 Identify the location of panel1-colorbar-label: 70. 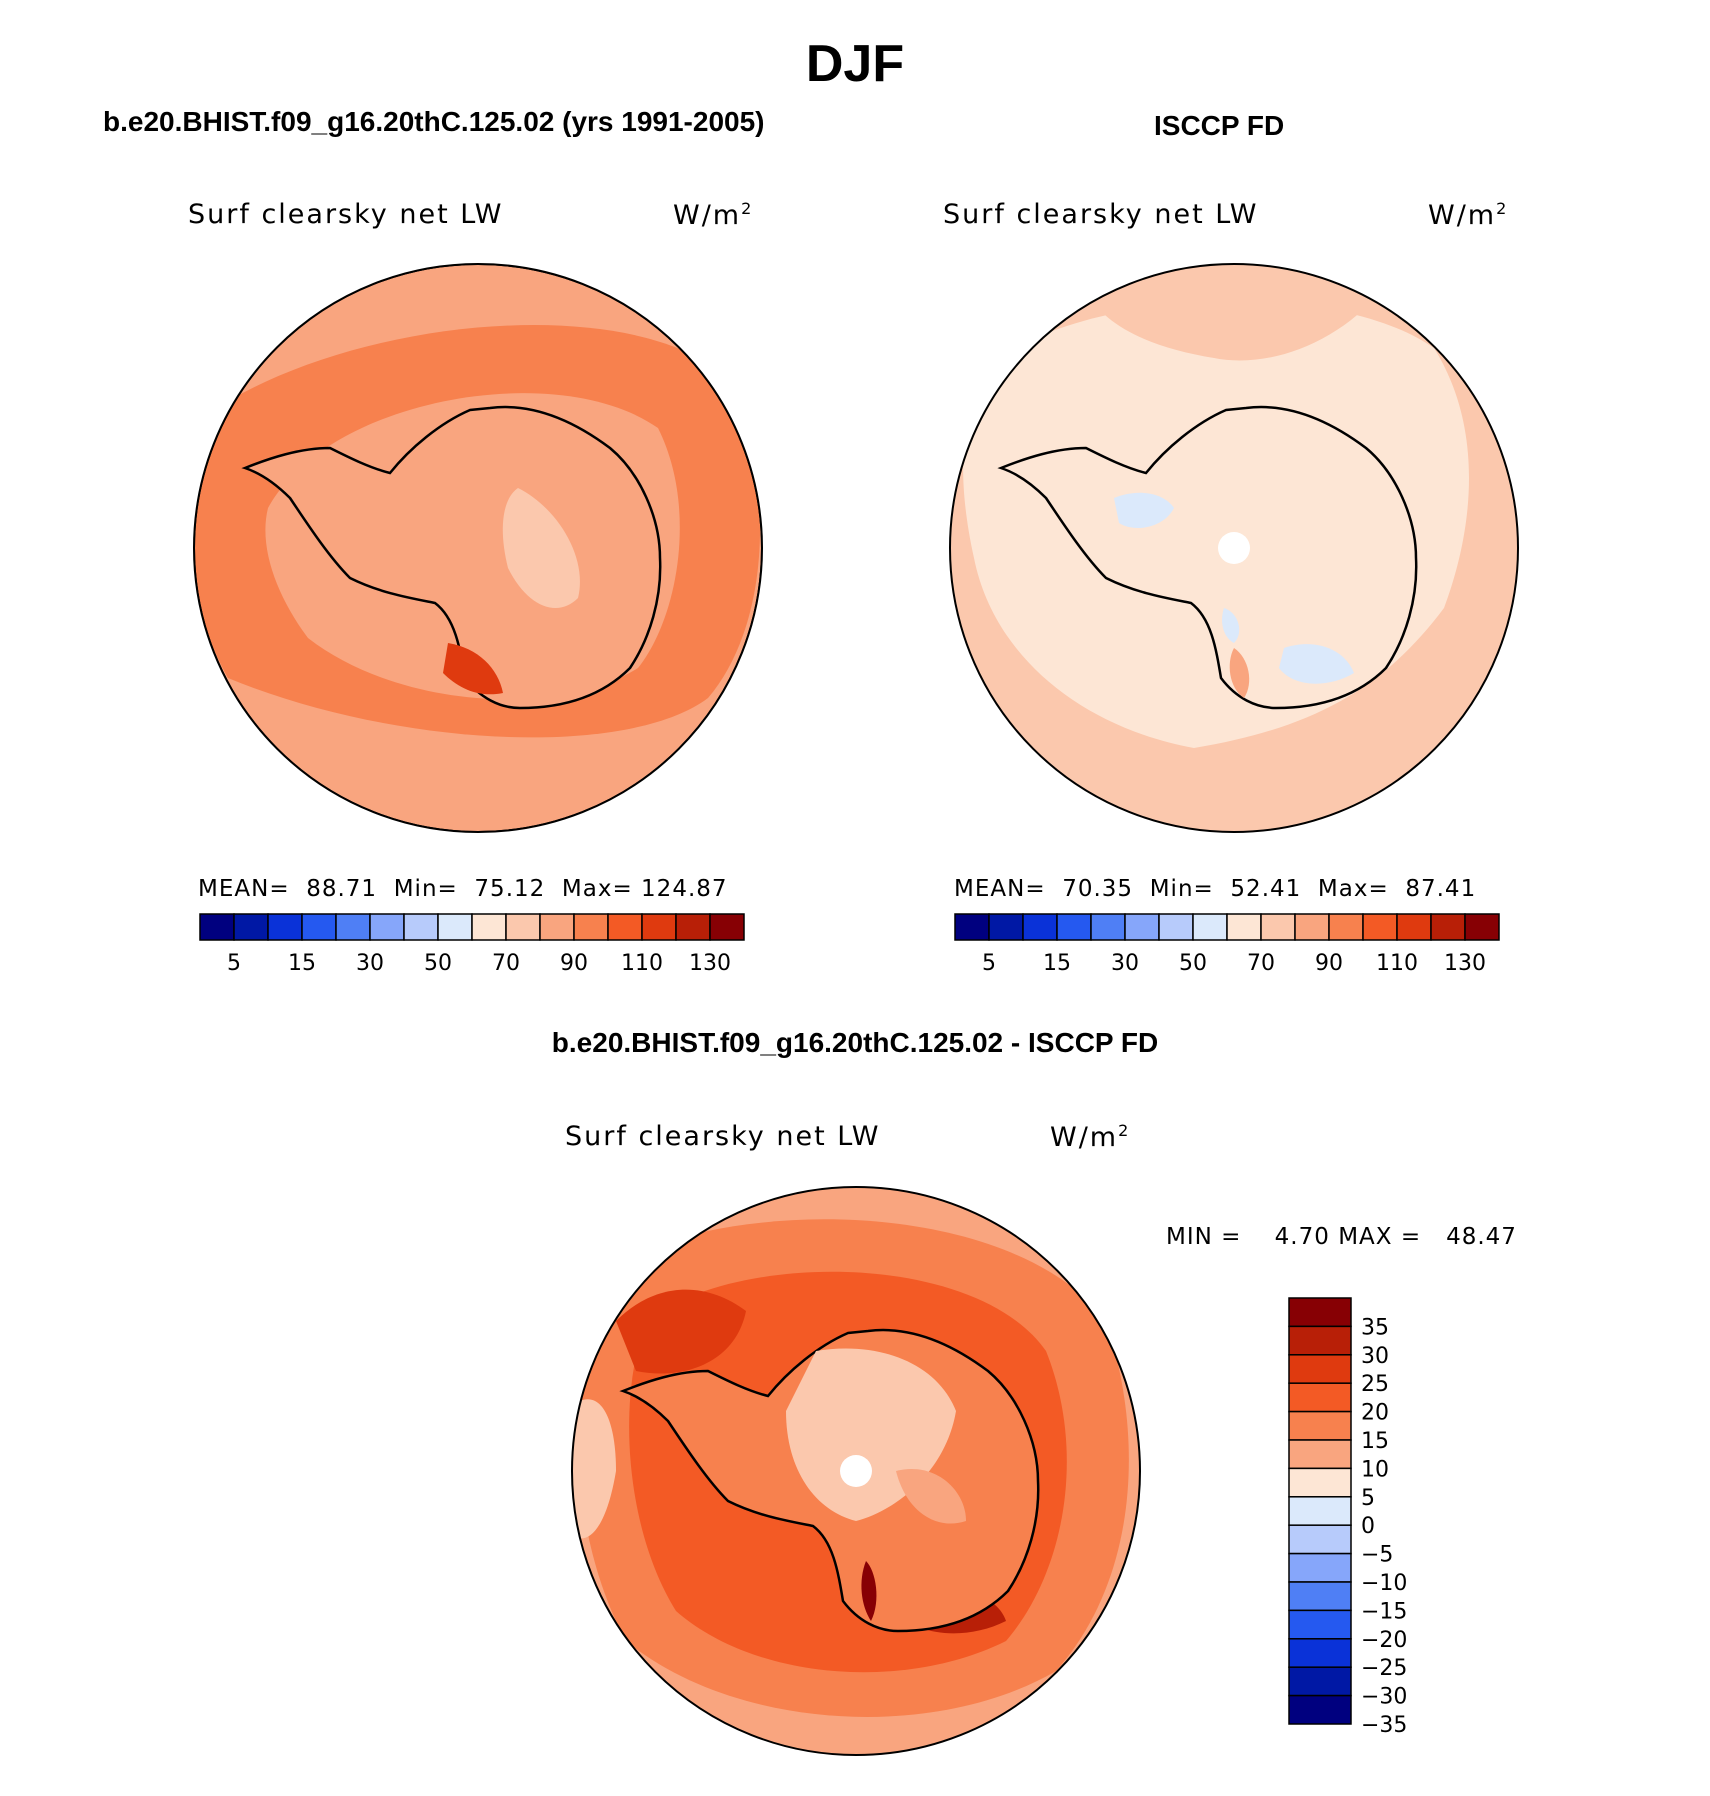
(506, 963).